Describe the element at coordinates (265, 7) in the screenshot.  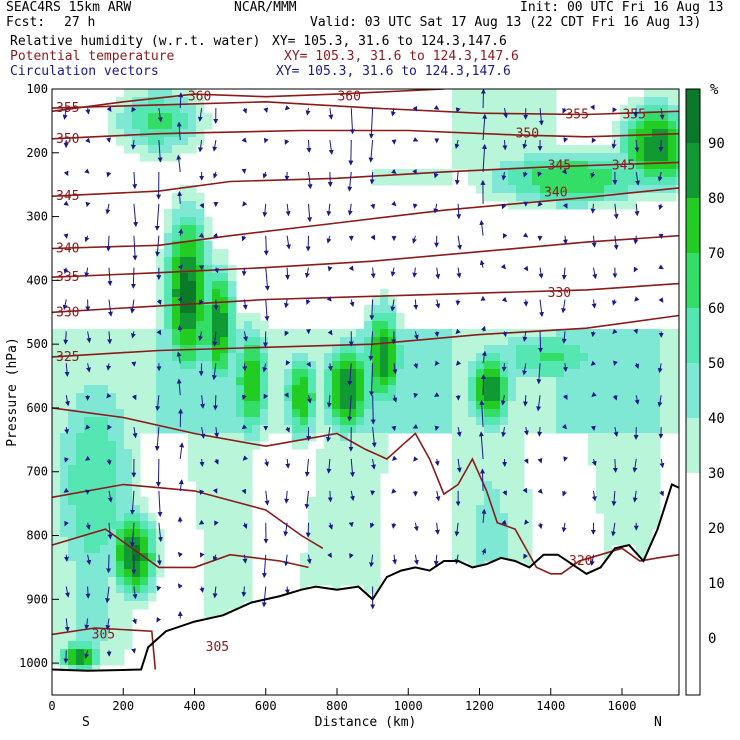
I see `center-name: NCAR/MMM` at that location.